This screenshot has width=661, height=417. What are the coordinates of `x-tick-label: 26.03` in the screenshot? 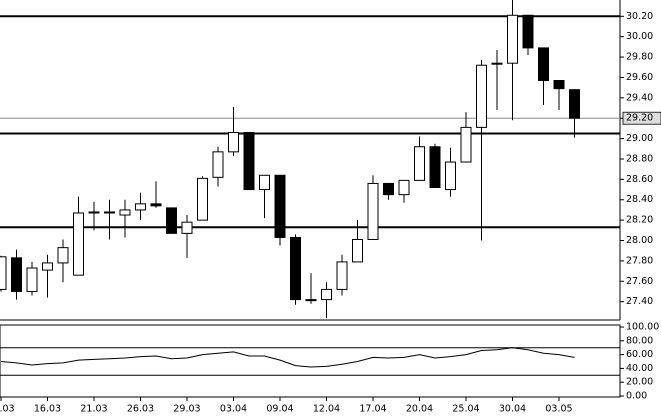 It's located at (140, 409).